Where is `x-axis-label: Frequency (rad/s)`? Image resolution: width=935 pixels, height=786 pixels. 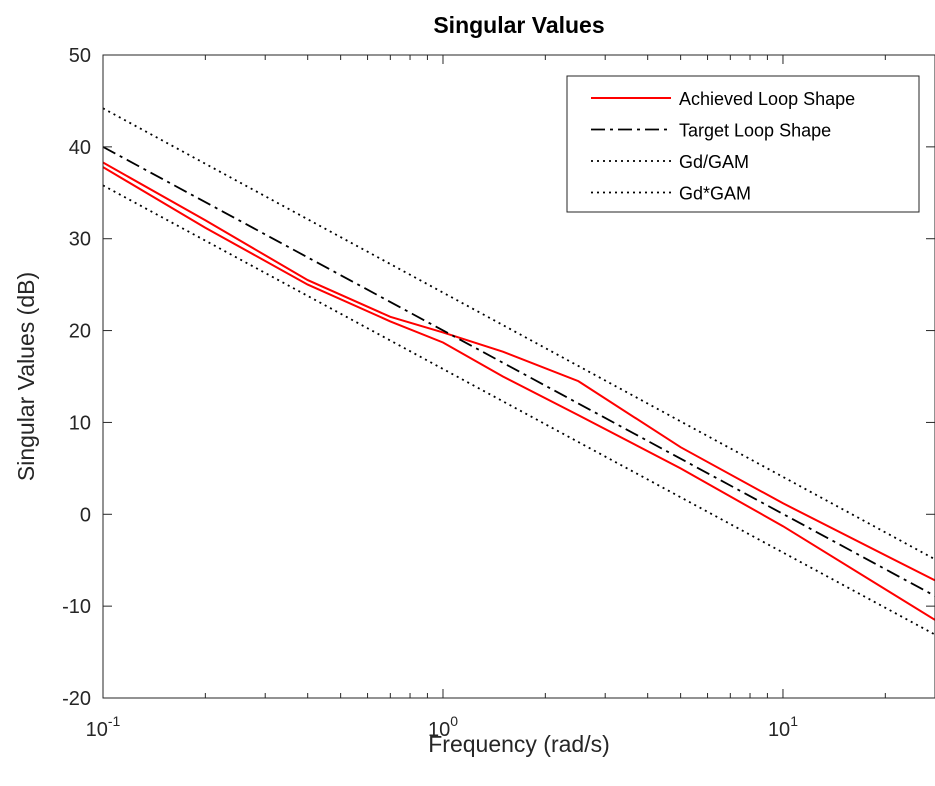
x-axis-label: Frequency (rad/s) is located at coordinates (519, 744).